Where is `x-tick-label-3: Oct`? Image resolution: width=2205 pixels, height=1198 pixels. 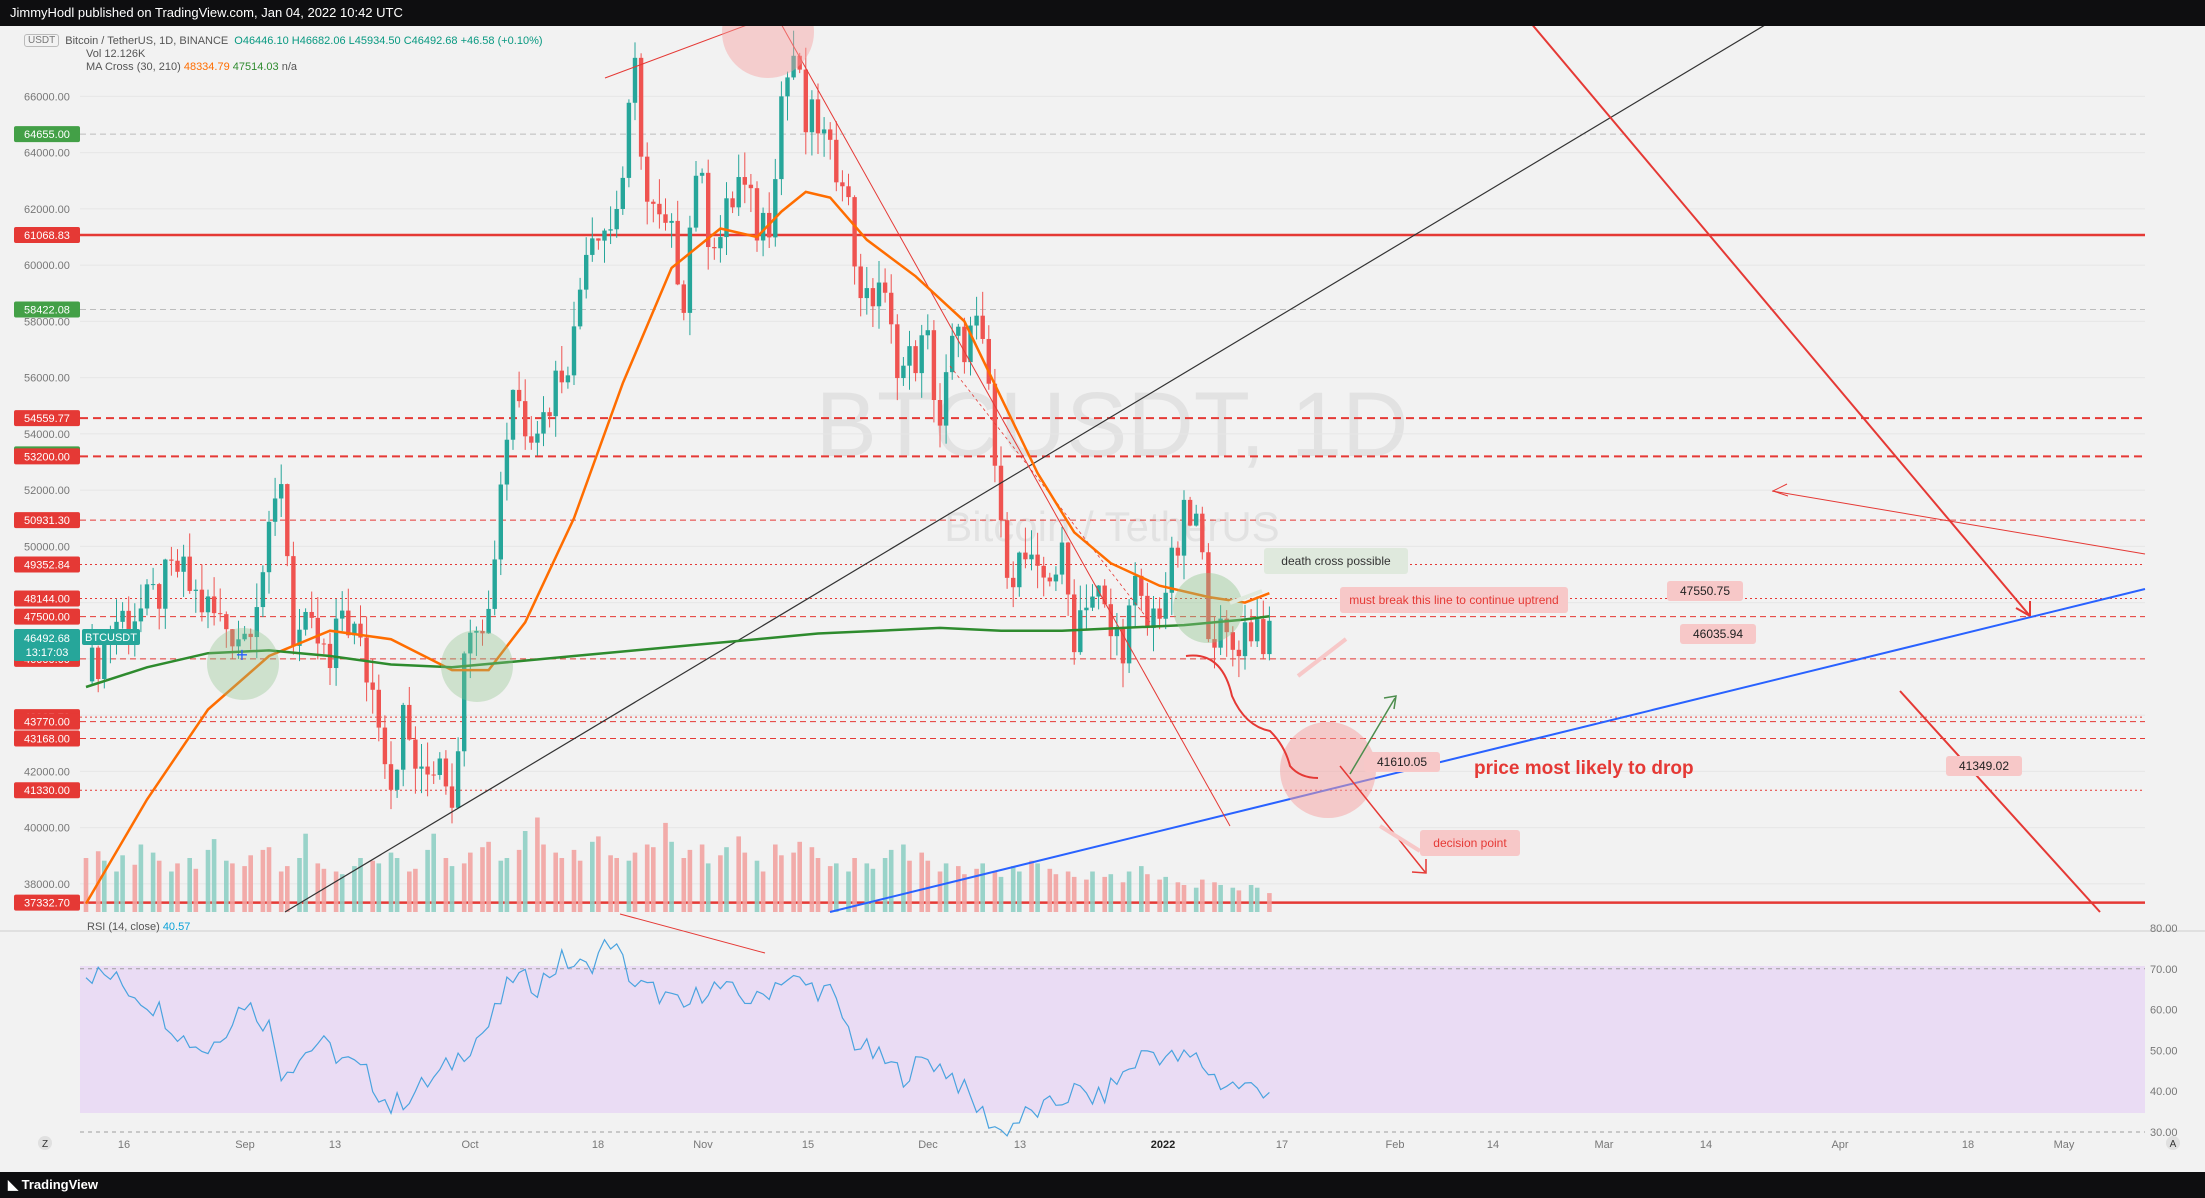 x-tick-label-3: Oct is located at coordinates (469, 1145).